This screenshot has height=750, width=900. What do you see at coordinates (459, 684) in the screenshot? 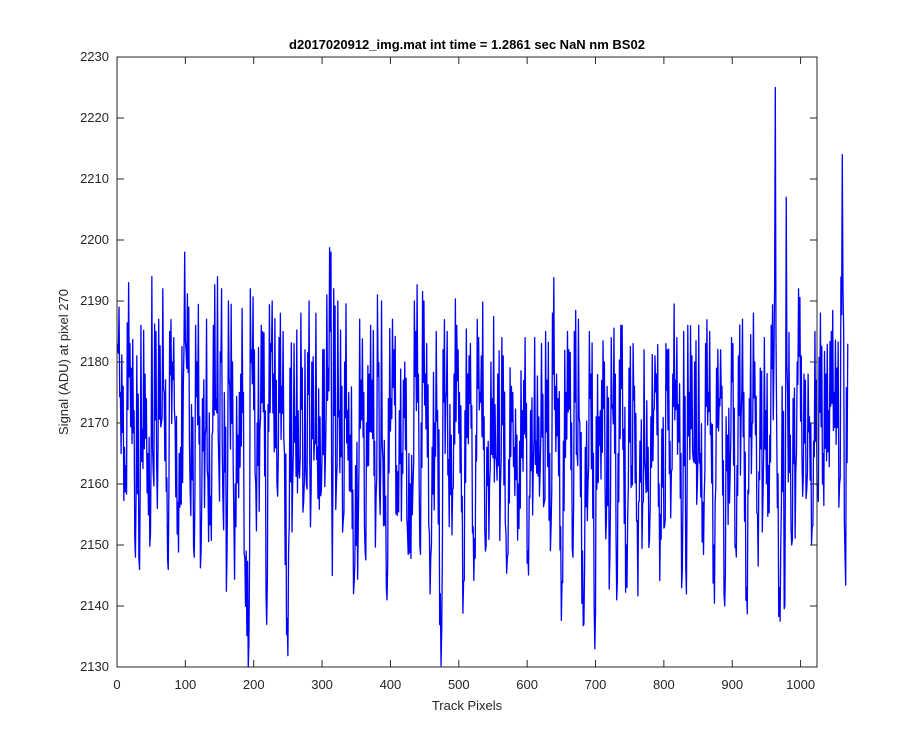
I see `x-tick-label: 500` at bounding box center [459, 684].